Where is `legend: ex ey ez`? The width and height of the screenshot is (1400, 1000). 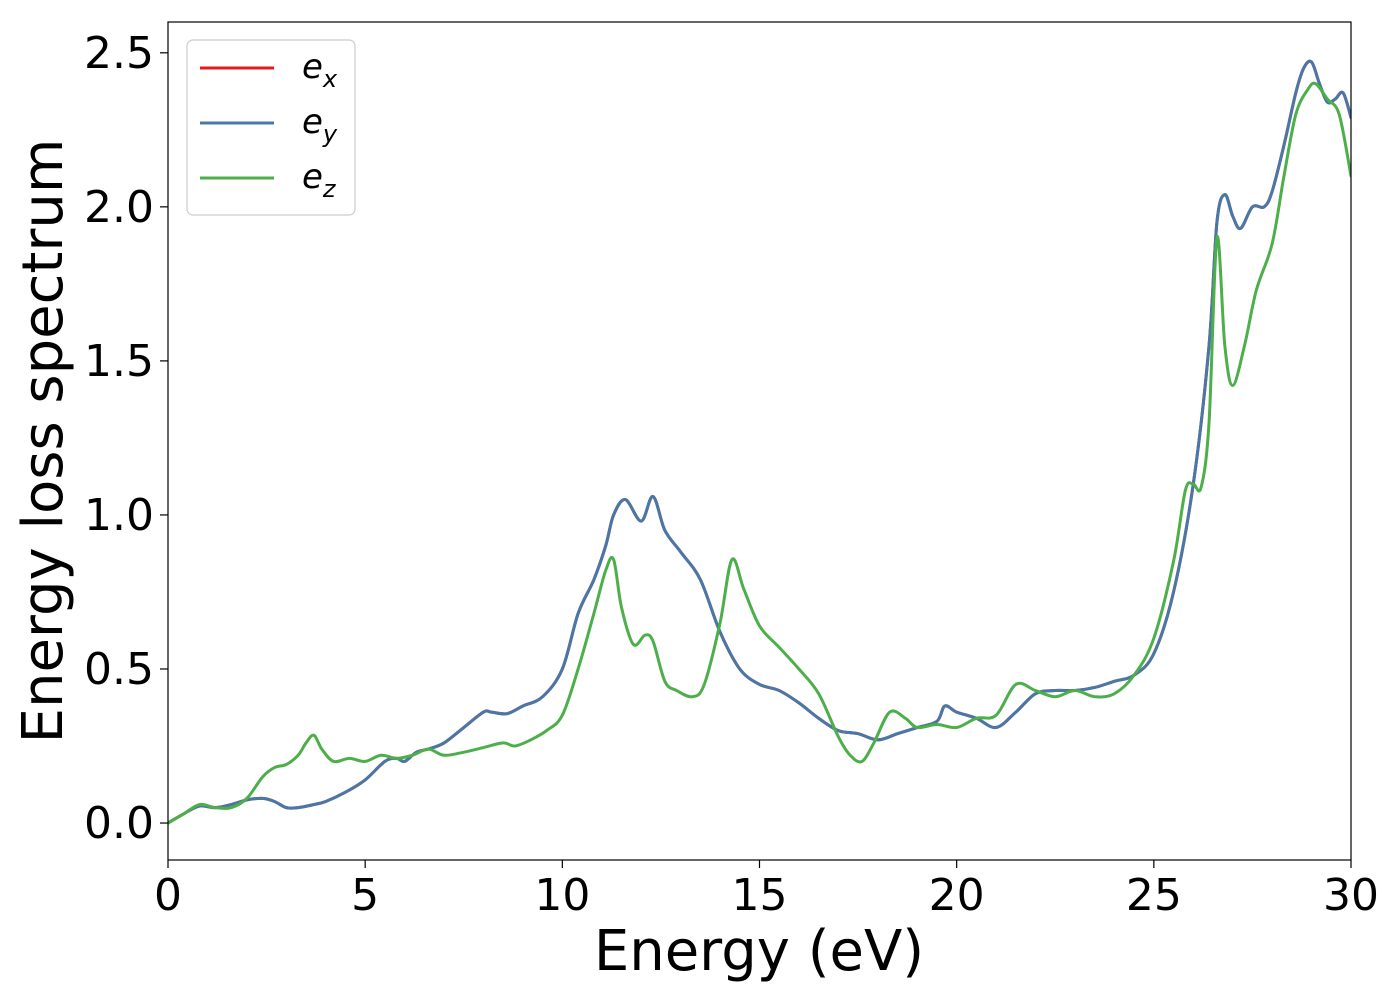
legend: ex ey ez is located at coordinates (271, 127).